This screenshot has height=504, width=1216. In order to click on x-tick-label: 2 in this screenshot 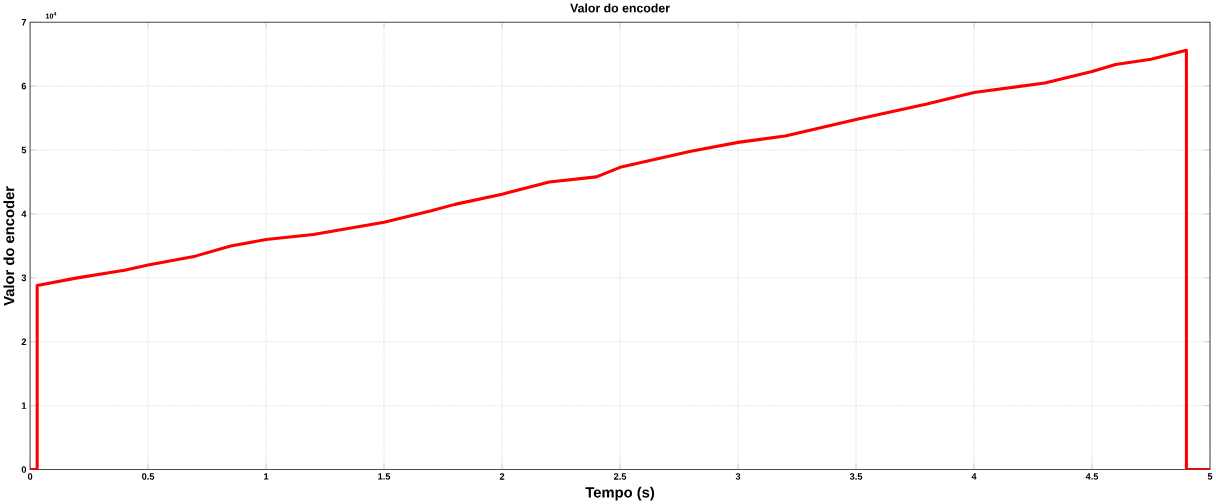, I will do `click(502, 476)`.